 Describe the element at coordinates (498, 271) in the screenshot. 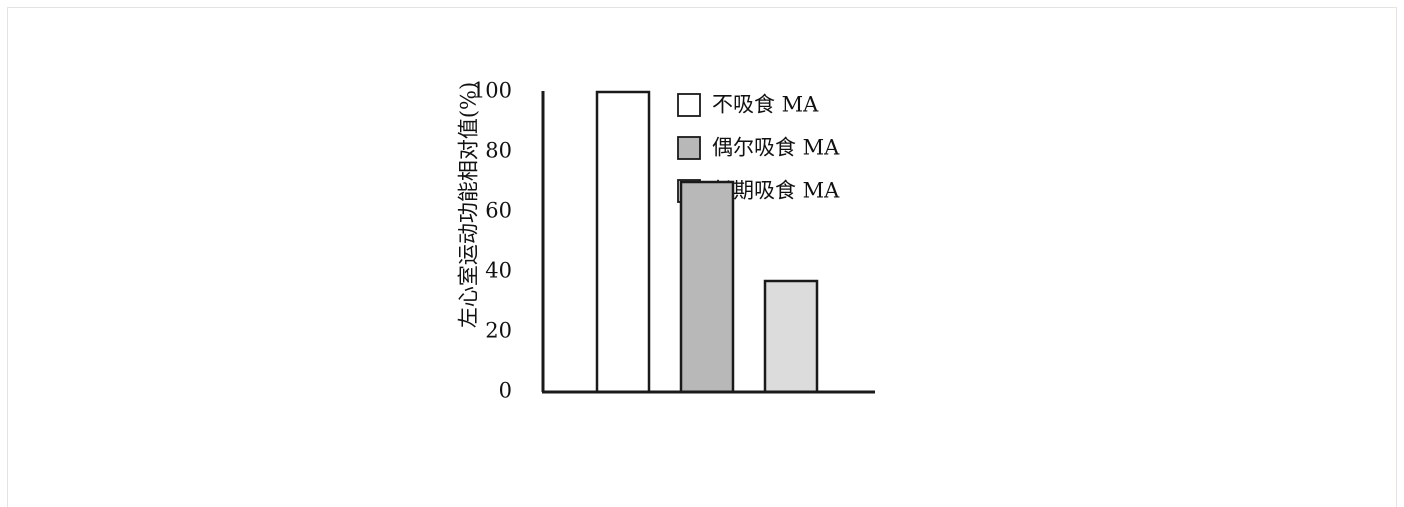

I see `y-tick-label: 40` at that location.